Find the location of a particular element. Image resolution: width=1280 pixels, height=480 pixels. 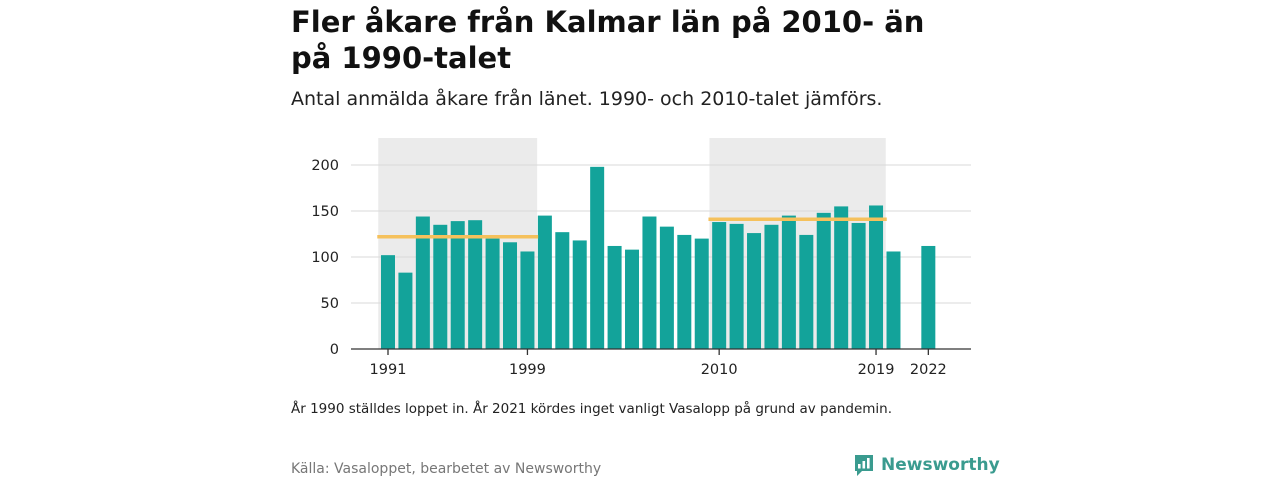

brand-logo: Newsworthy is located at coordinates (926, 465).